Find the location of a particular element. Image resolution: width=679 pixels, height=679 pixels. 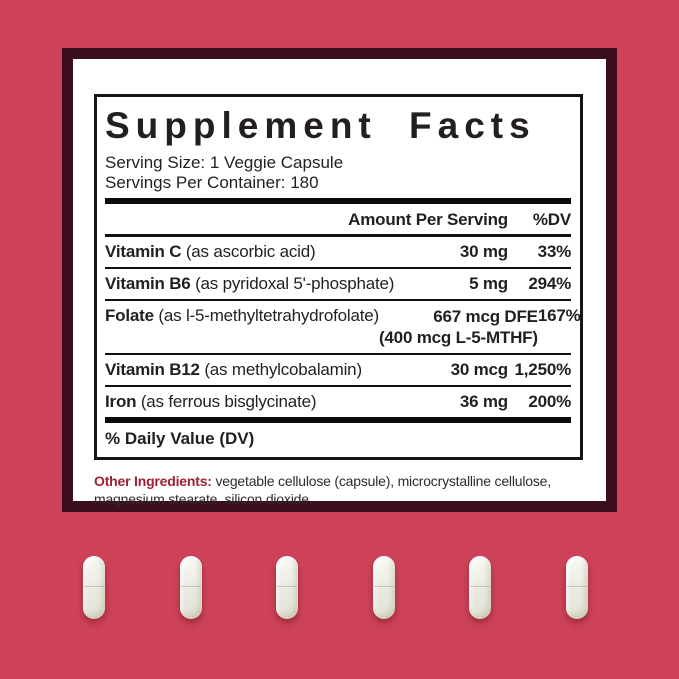

nutrient-name: Vitamin C is located at coordinates (143, 251).